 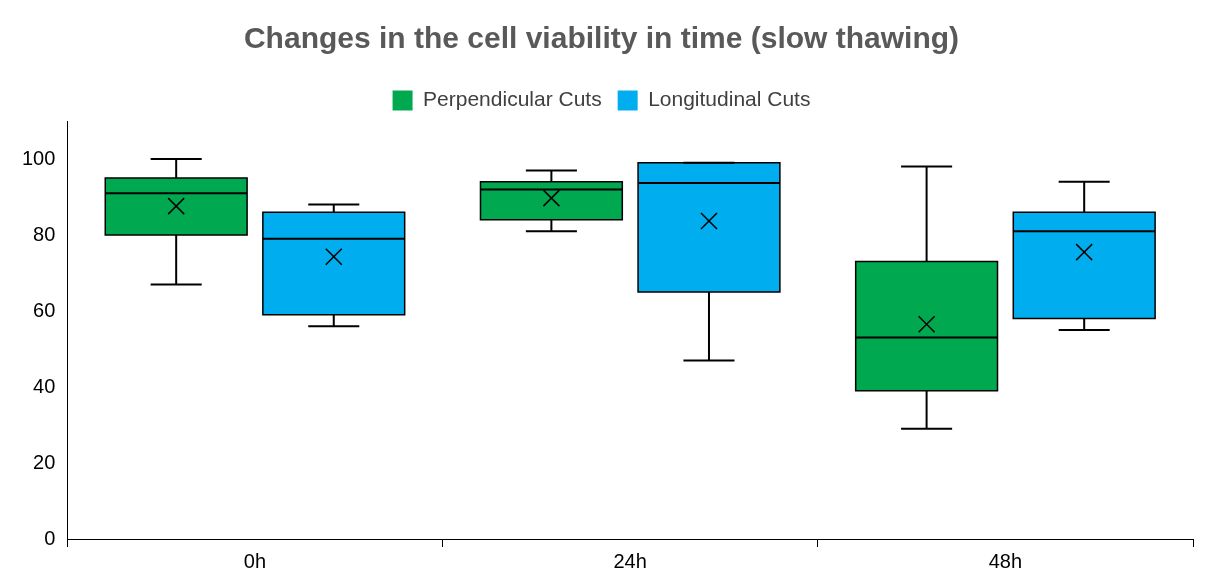 What do you see at coordinates (630, 560) in the screenshot?
I see `x-tick-label: 24h` at bounding box center [630, 560].